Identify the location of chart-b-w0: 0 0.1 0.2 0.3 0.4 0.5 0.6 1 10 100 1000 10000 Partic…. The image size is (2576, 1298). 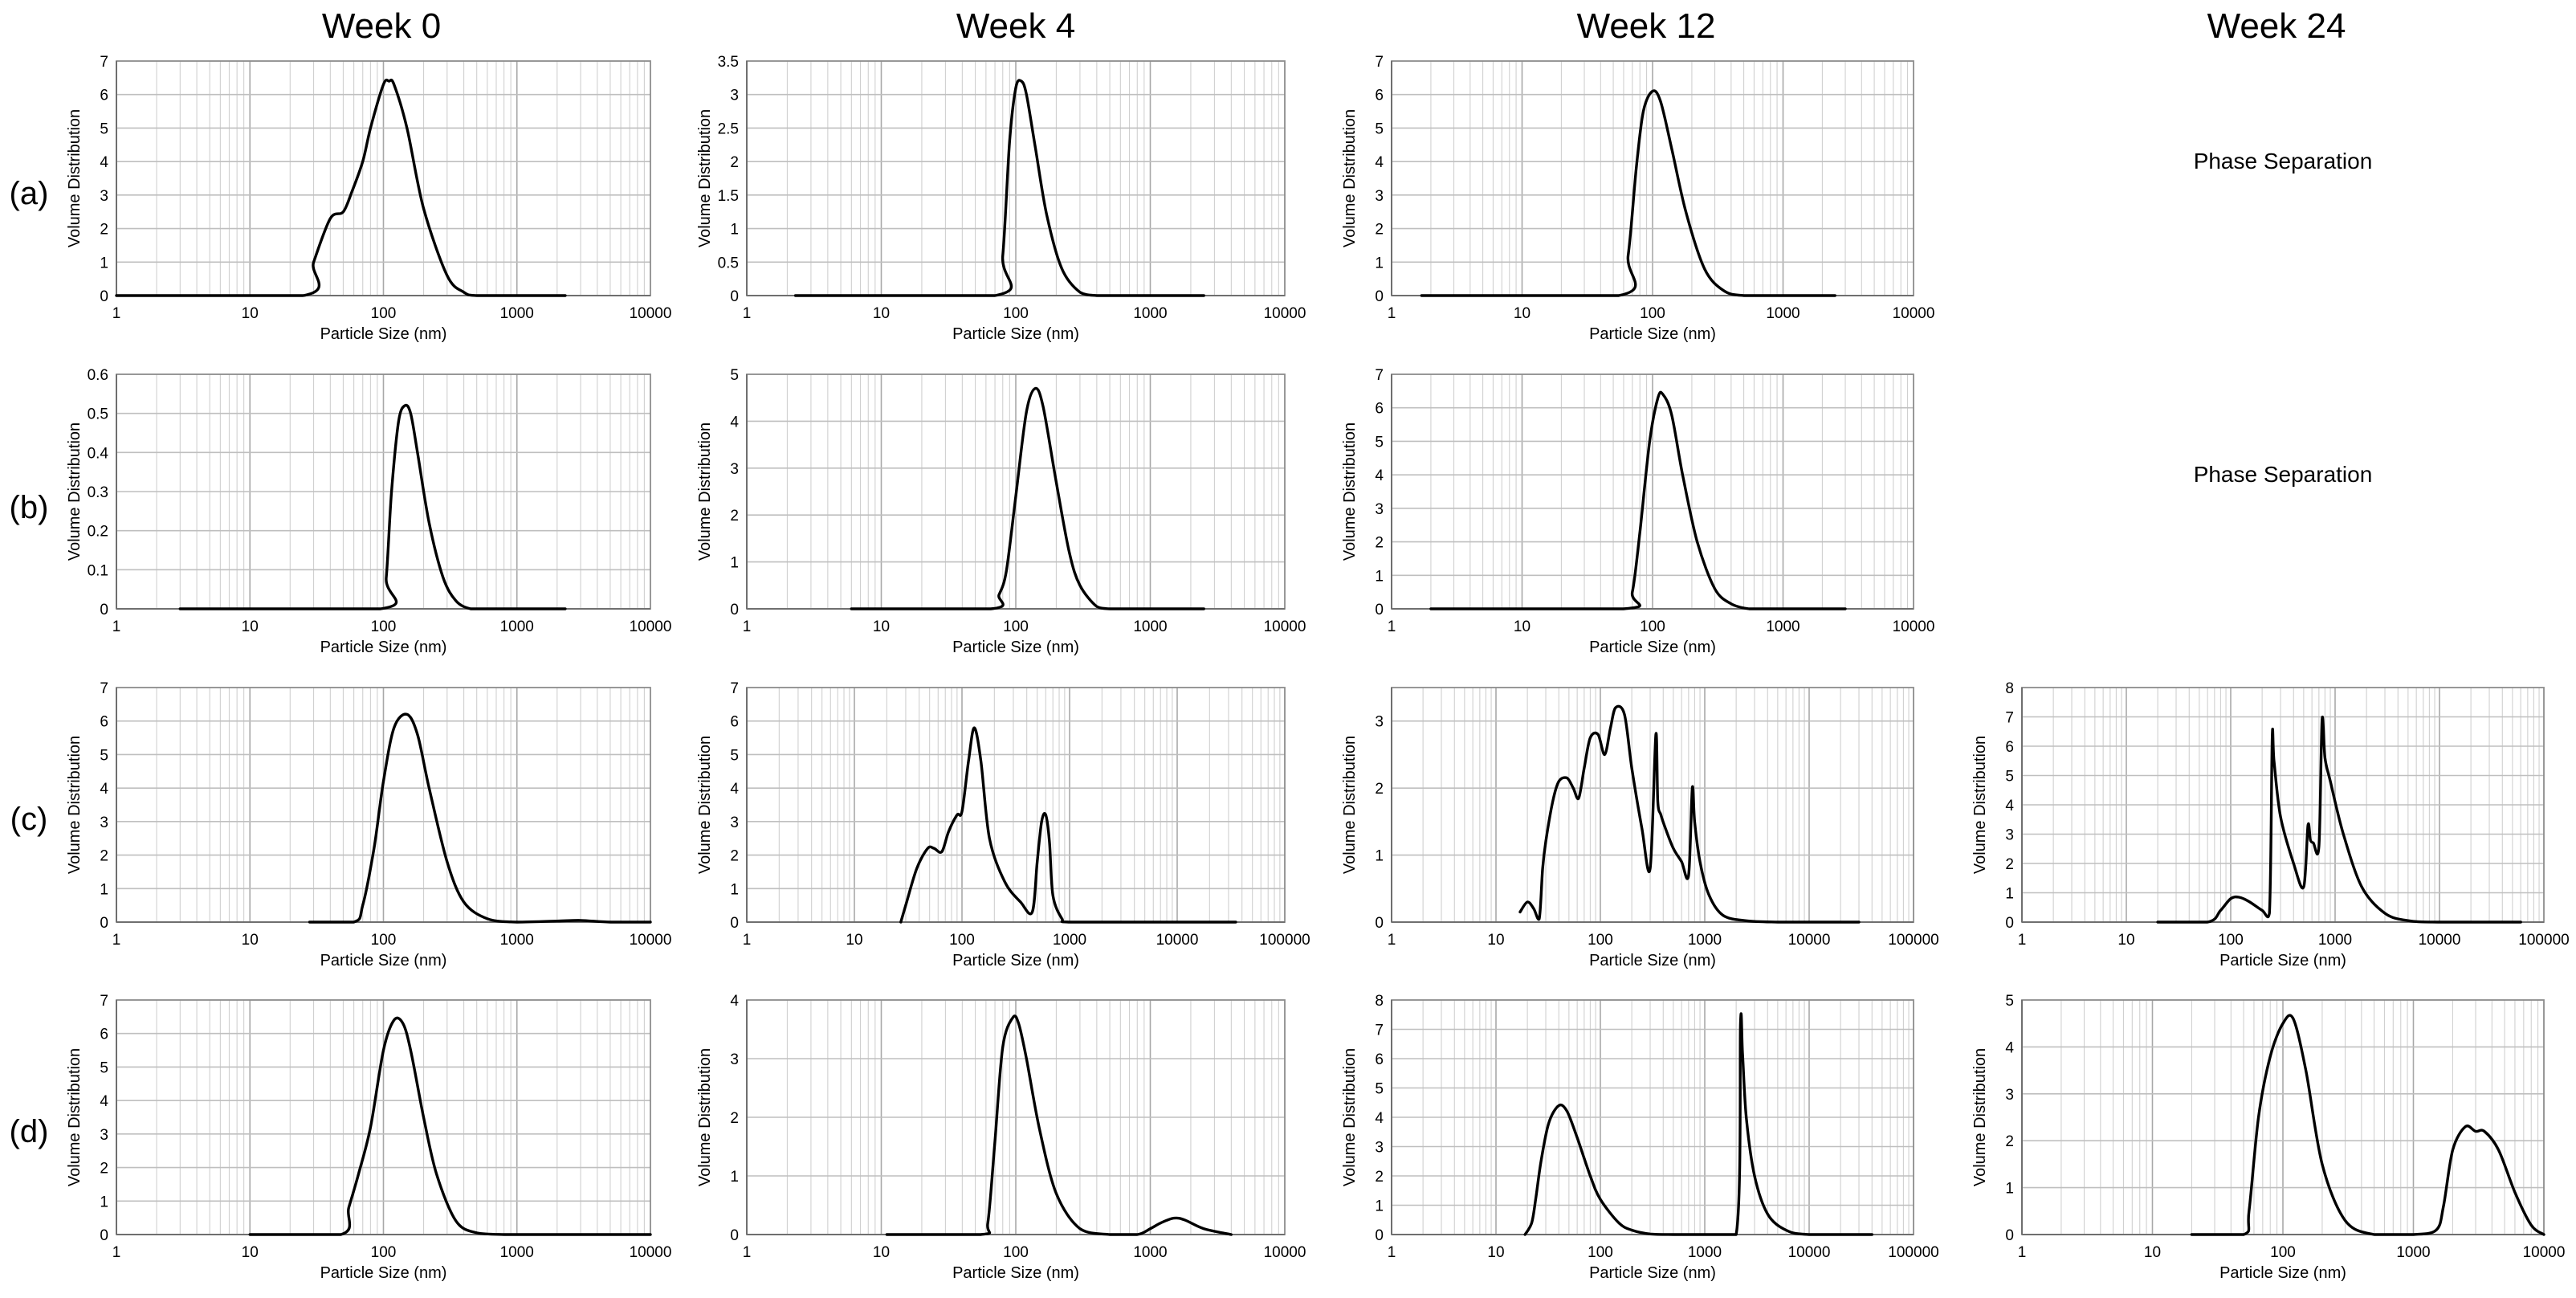
(368, 512).